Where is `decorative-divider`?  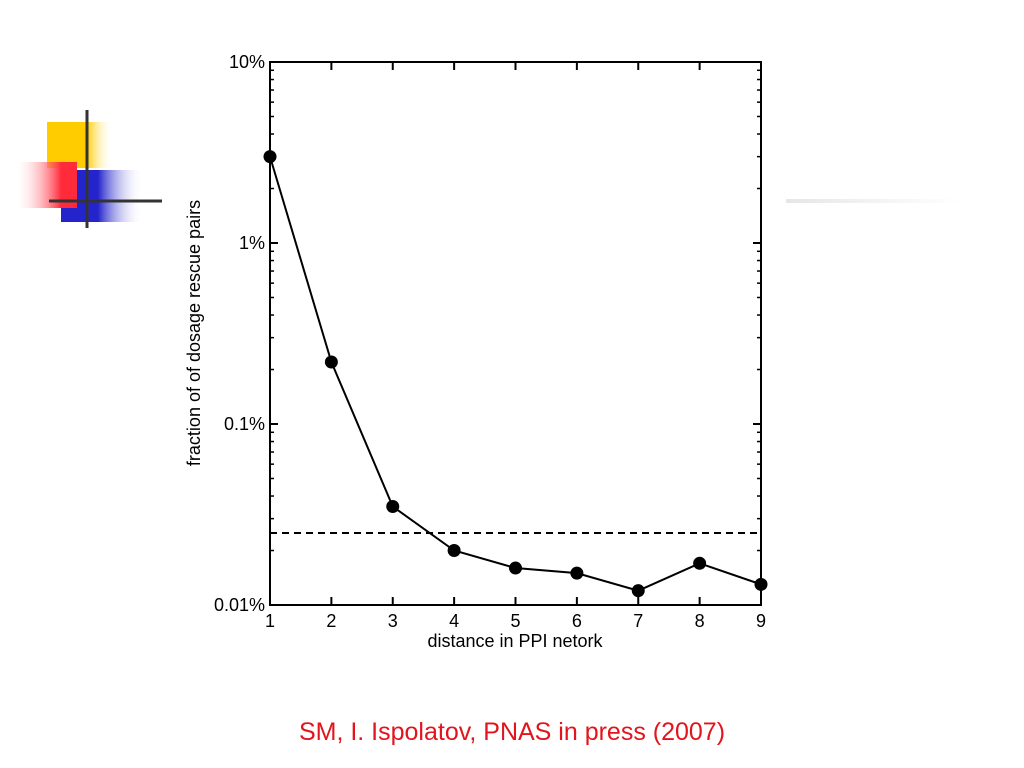
decorative-divider is located at coordinates (873, 201).